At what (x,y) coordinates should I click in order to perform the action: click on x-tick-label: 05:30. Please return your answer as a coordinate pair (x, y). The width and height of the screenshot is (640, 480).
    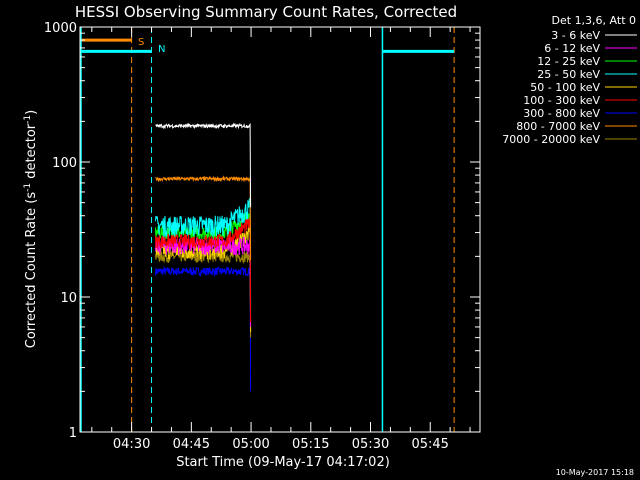
    Looking at the image, I should click on (370, 444).